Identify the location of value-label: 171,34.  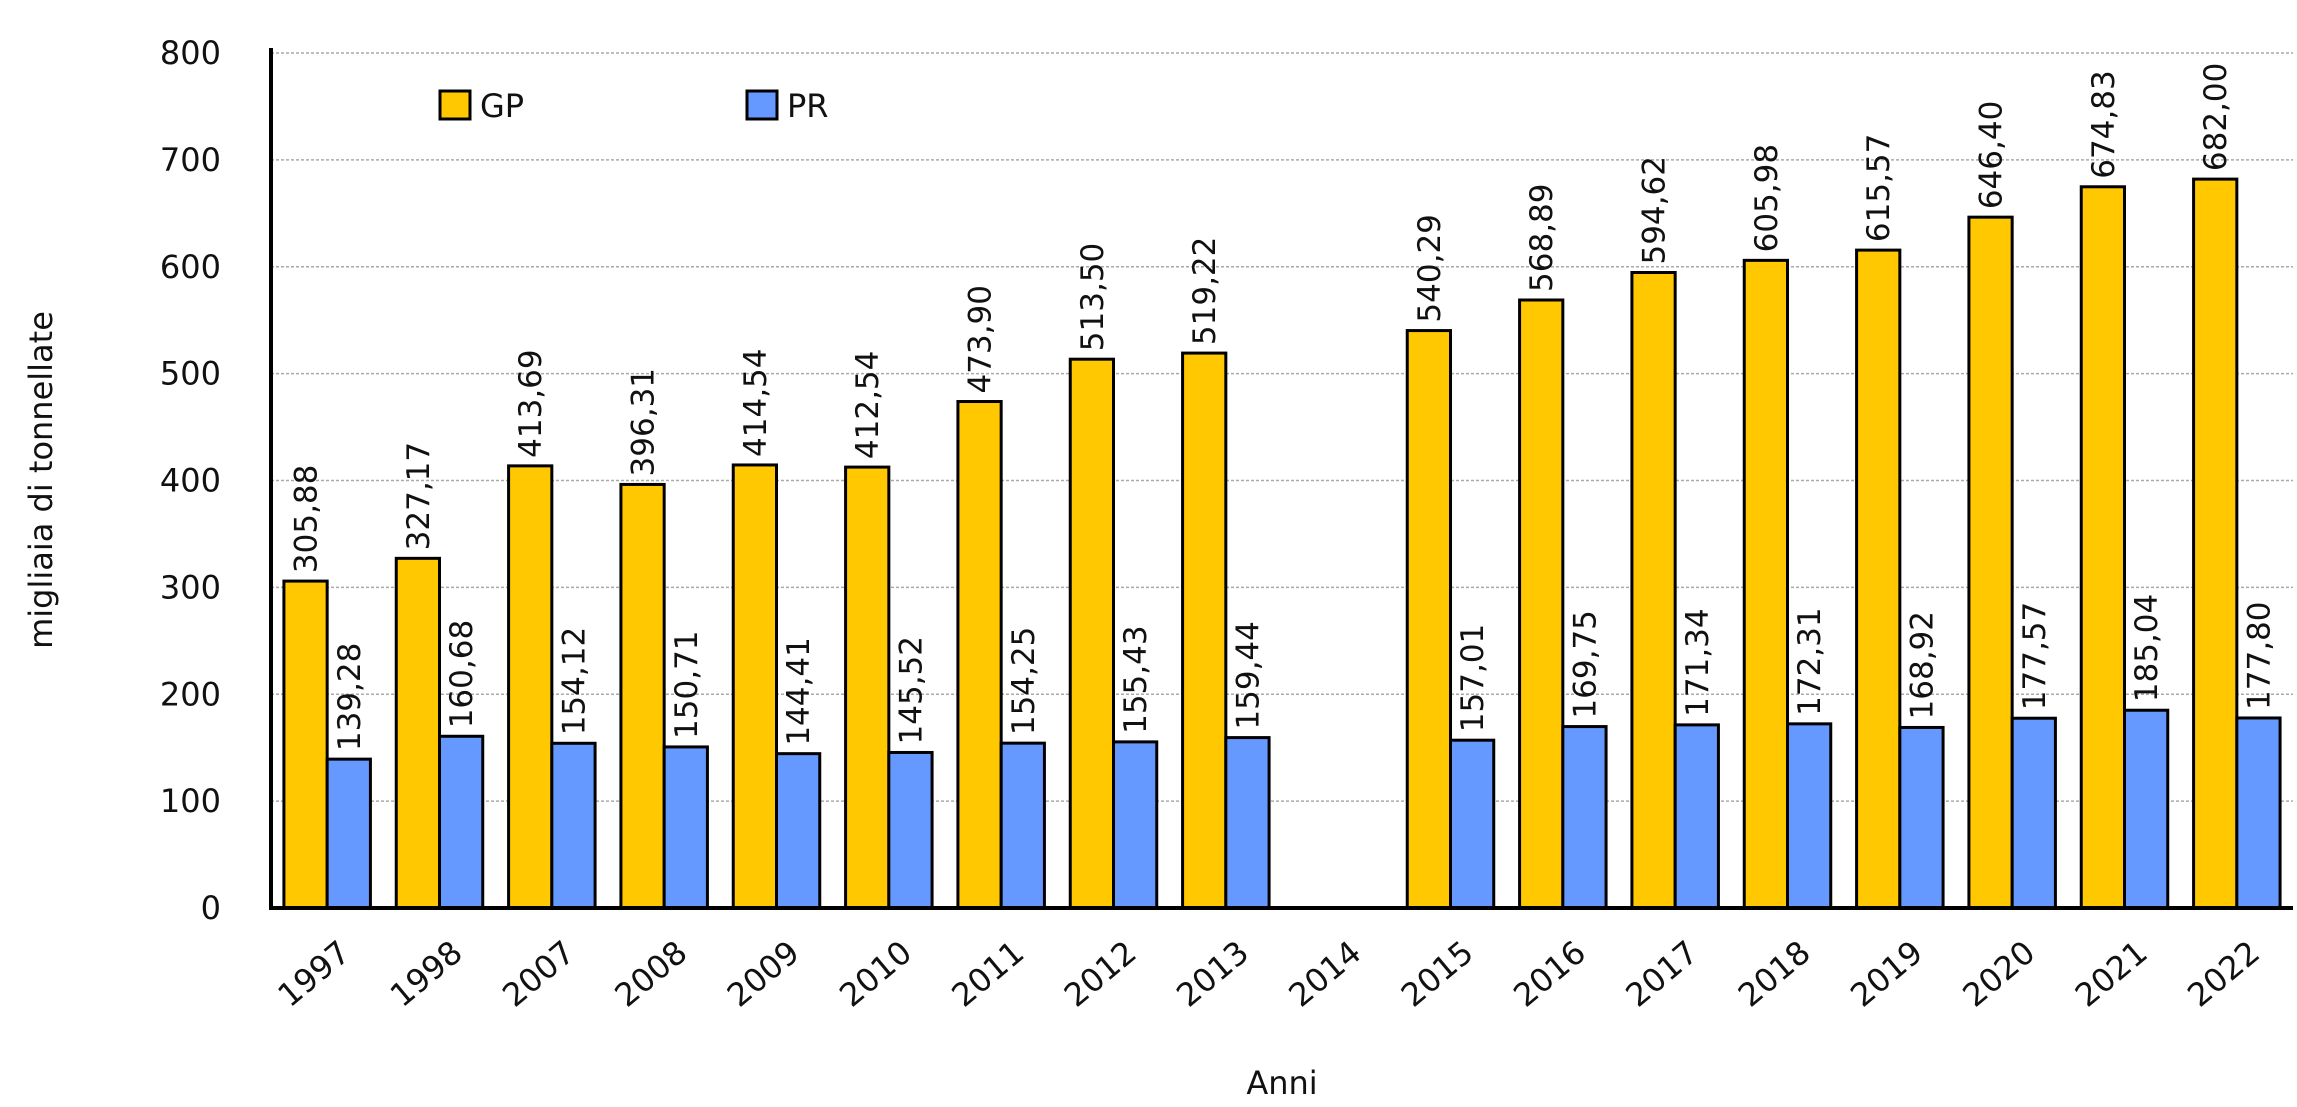
(1698, 662).